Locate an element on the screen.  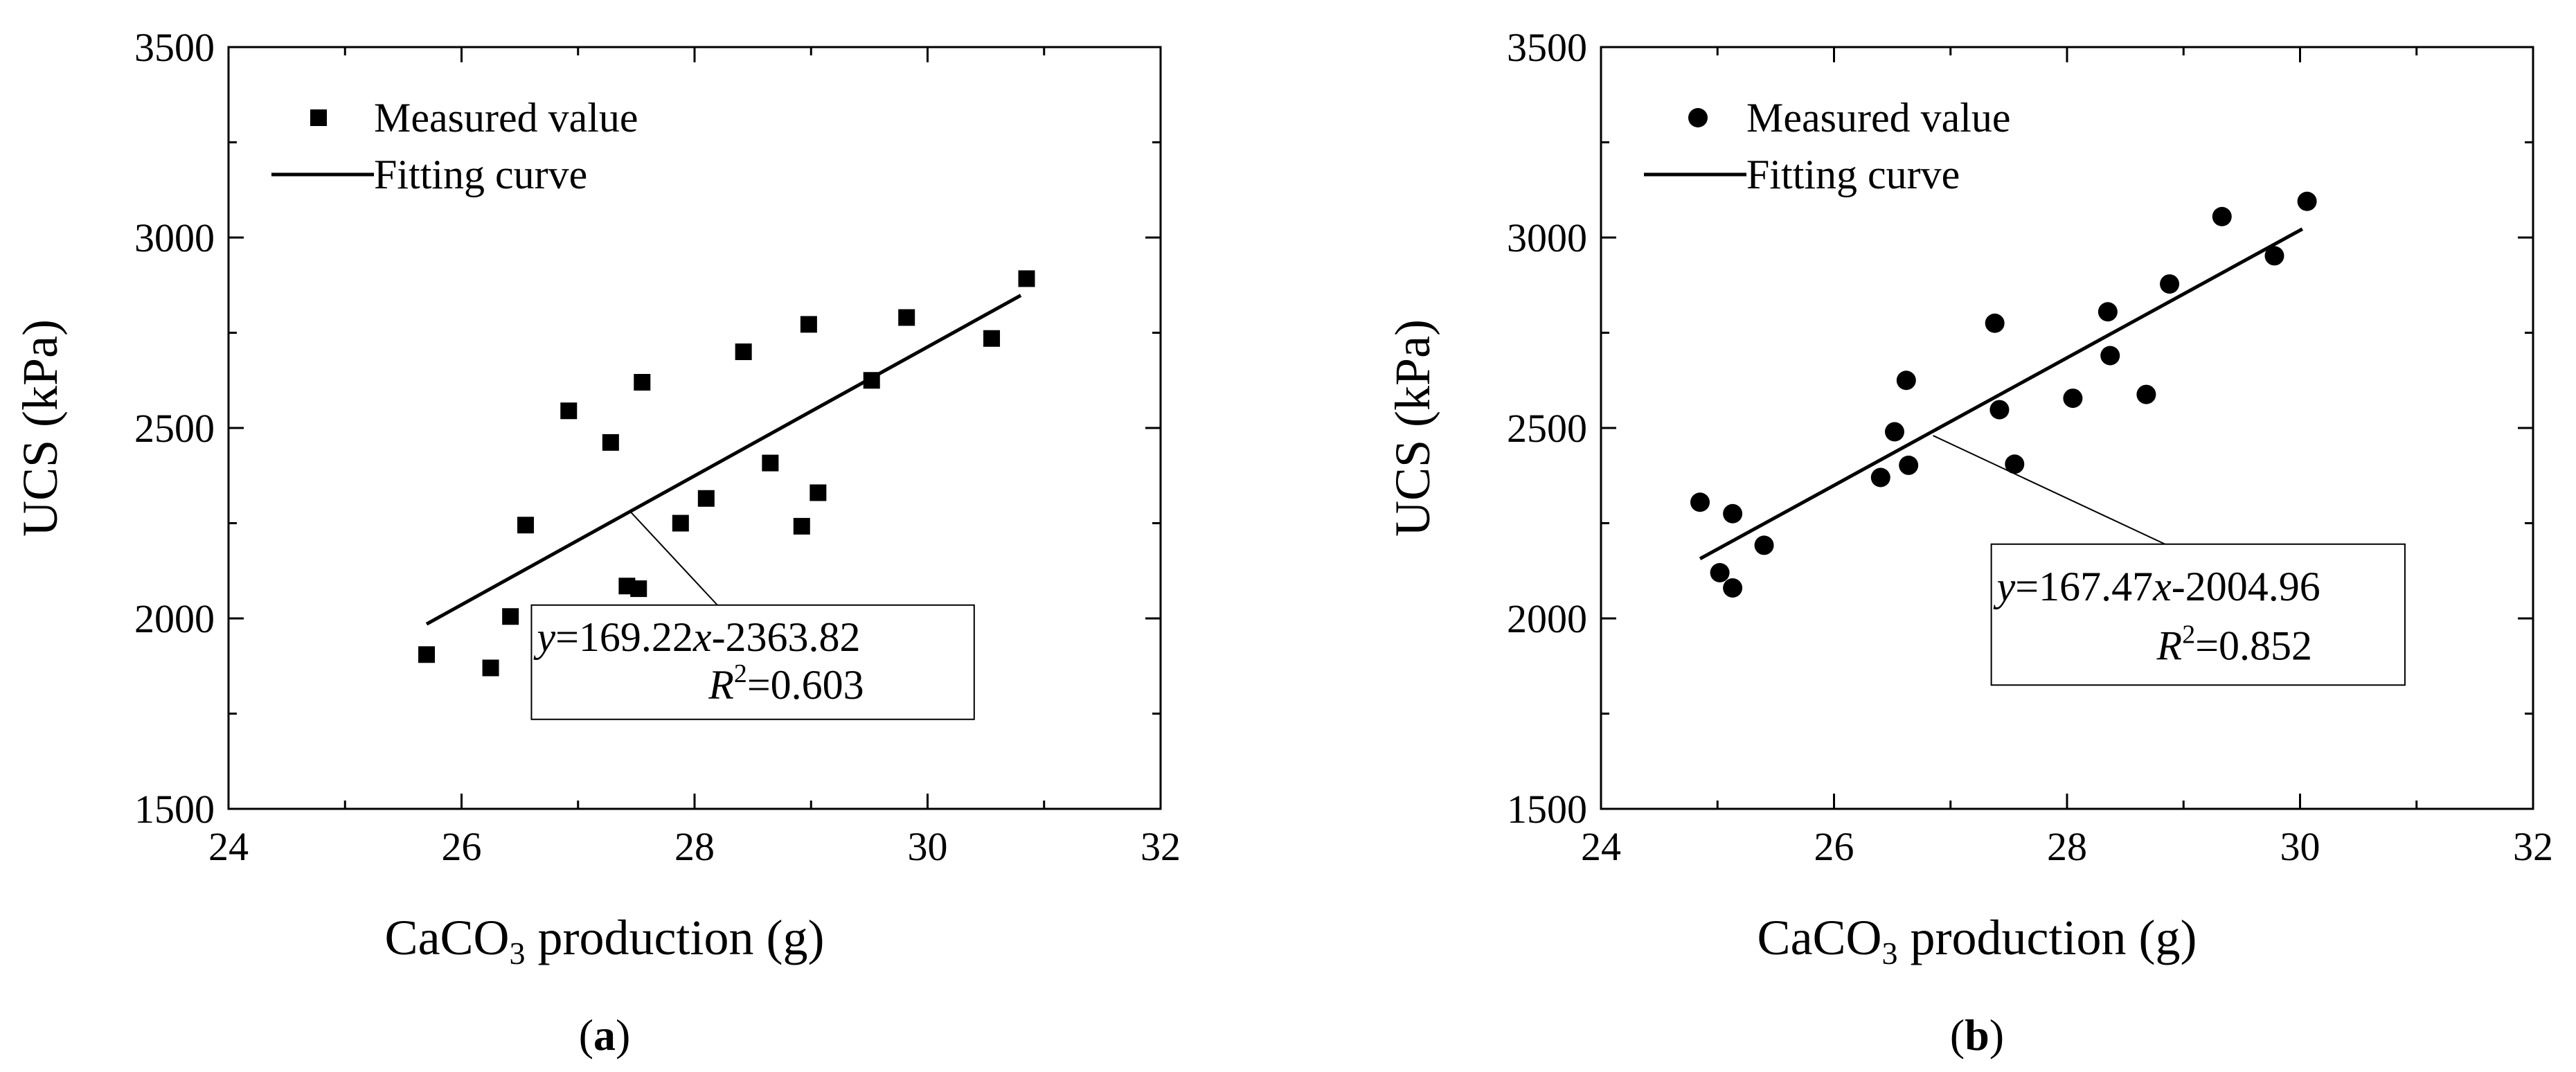
r-value: =0.603 is located at coordinates (806, 685).